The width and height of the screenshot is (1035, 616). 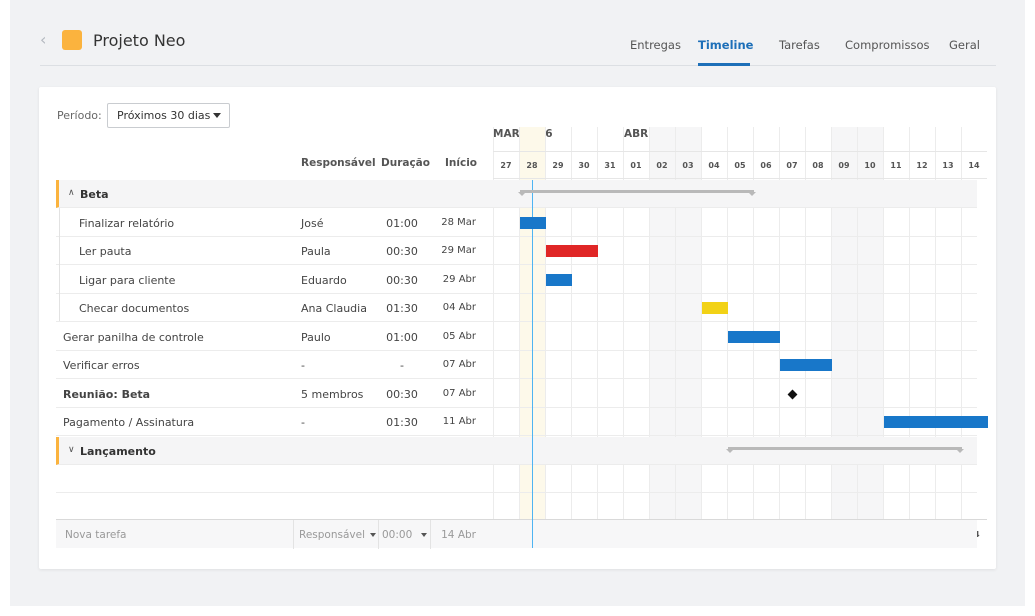 I want to click on day-header: 09, so click(x=844, y=165).